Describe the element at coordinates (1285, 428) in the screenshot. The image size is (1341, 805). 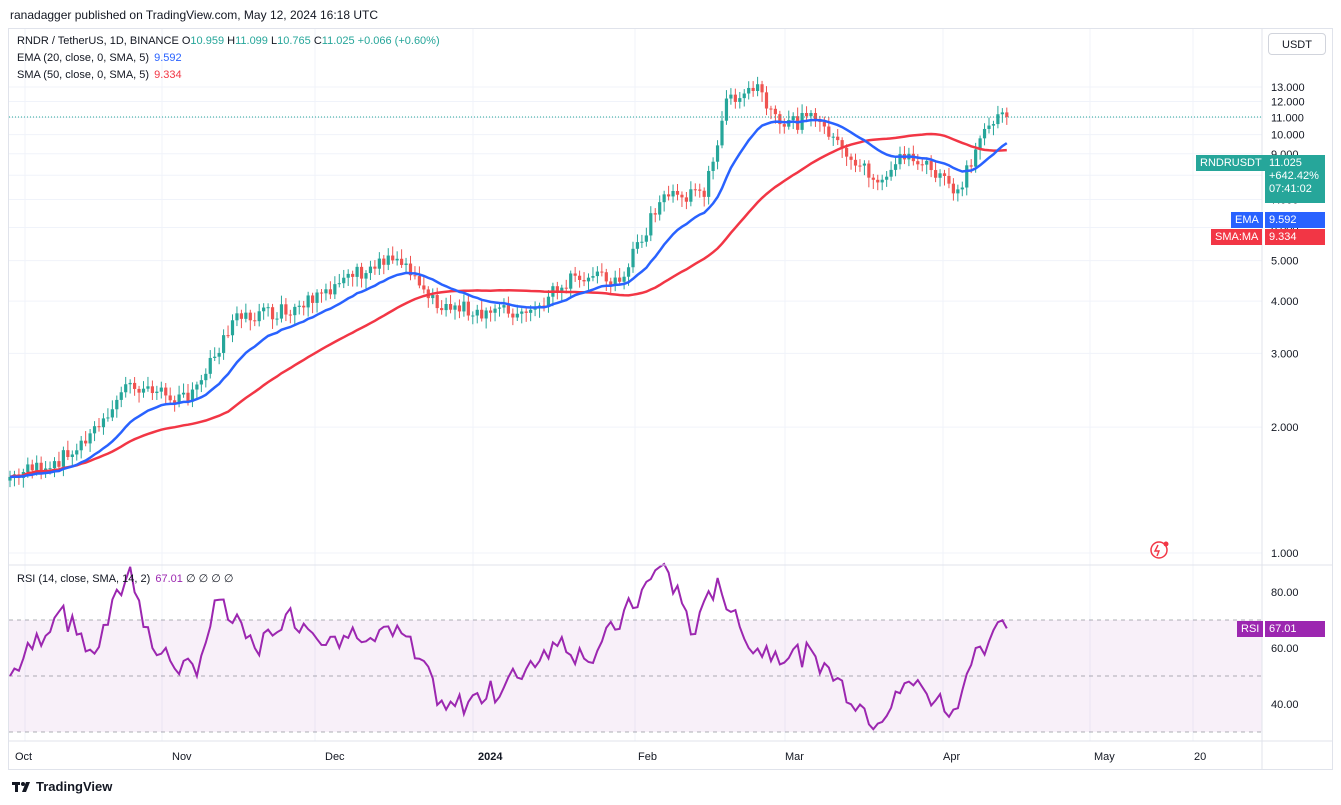
I see `price-tick-label: 2.000` at that location.